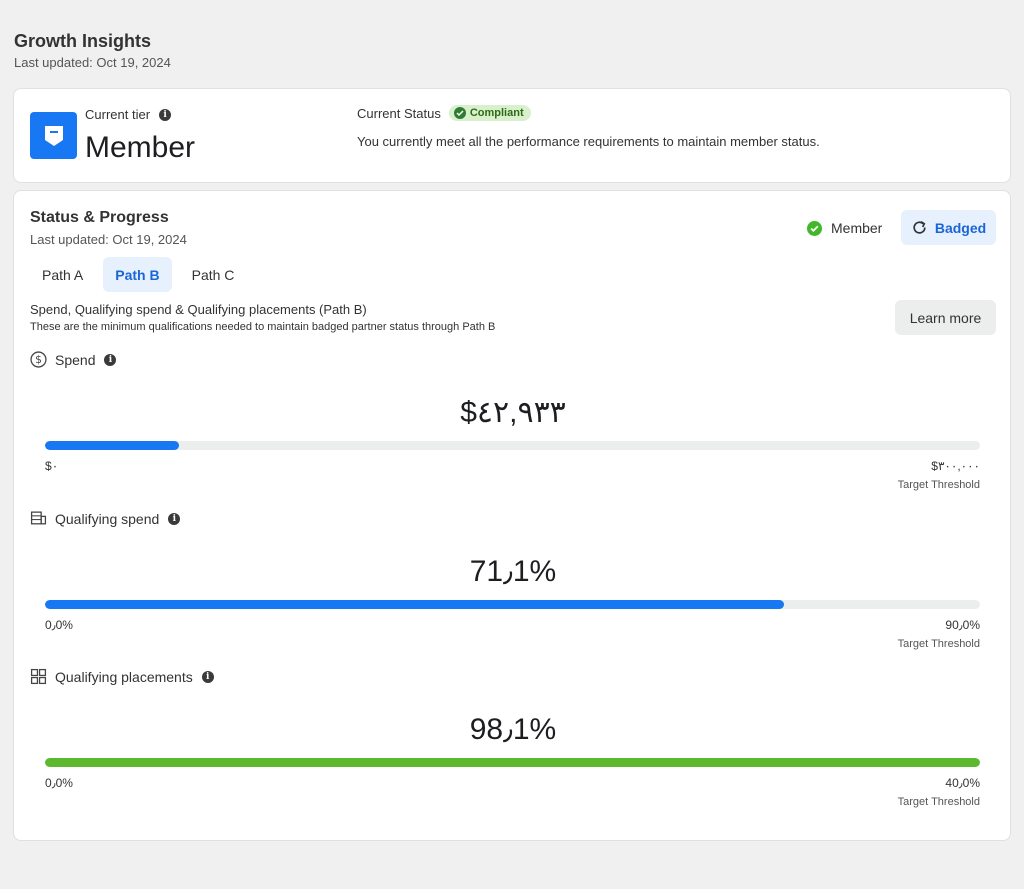 This screenshot has width=1024, height=889. I want to click on metric-label: Qualifying spend, so click(107, 518).